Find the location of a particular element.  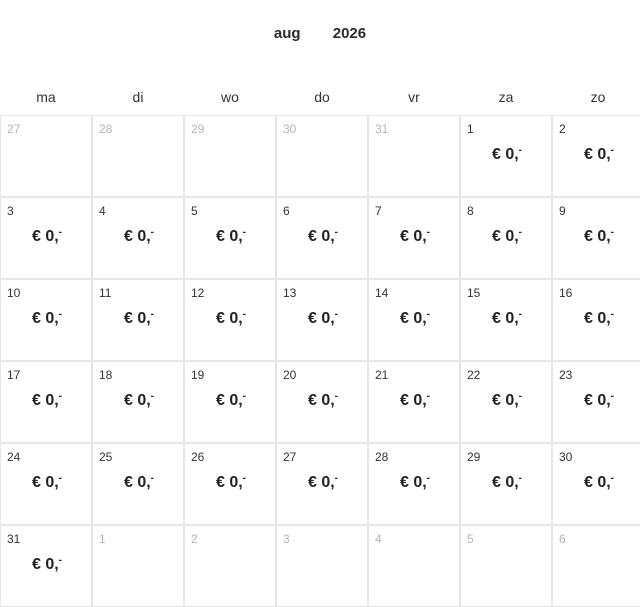

day-number: 4 is located at coordinates (378, 539).